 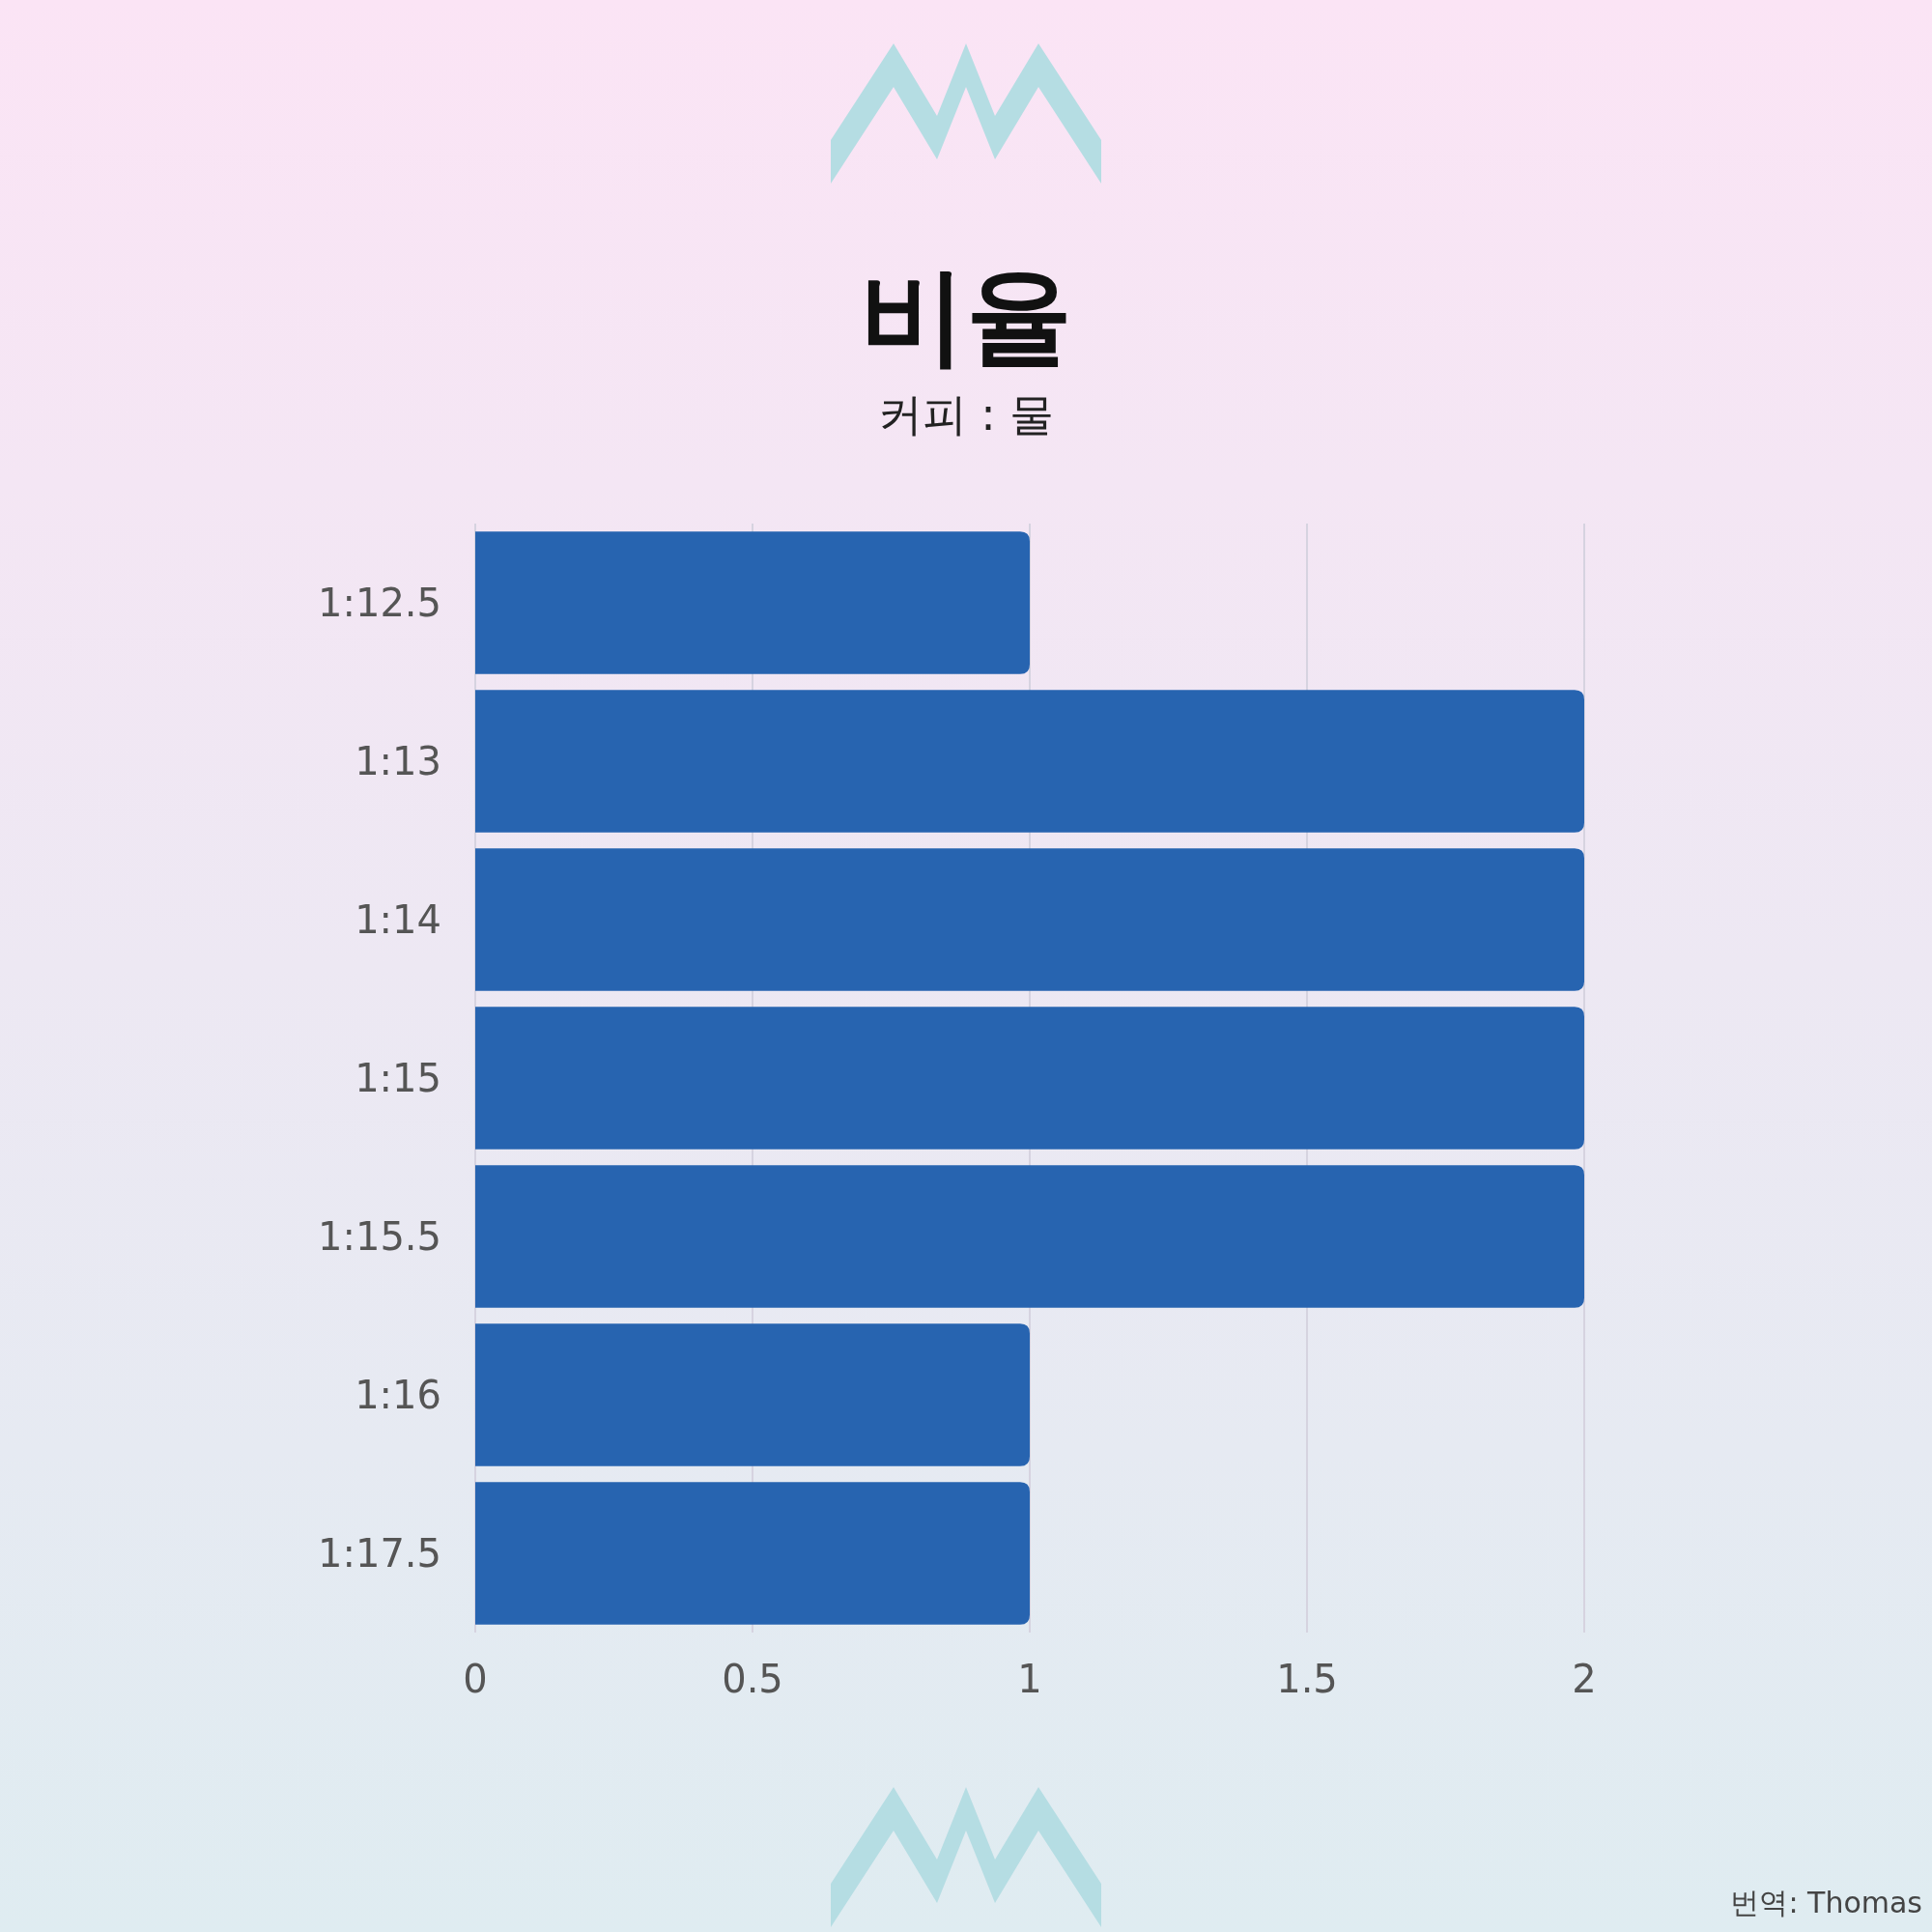 What do you see at coordinates (966, 414) in the screenshot?
I see `chart-subtitle: 커피 : 물` at bounding box center [966, 414].